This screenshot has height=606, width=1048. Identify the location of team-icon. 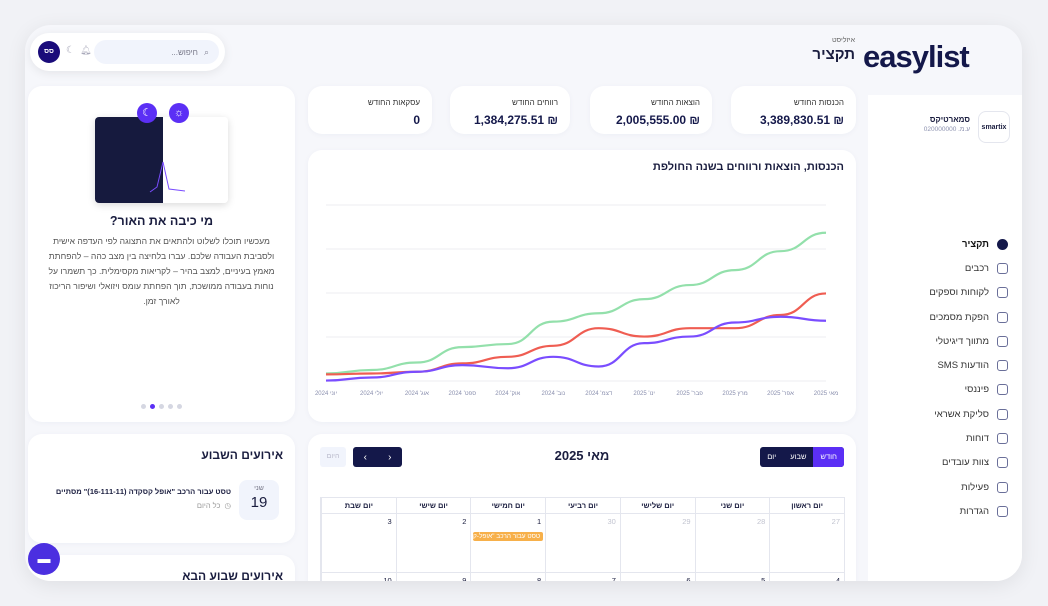
(1002, 463).